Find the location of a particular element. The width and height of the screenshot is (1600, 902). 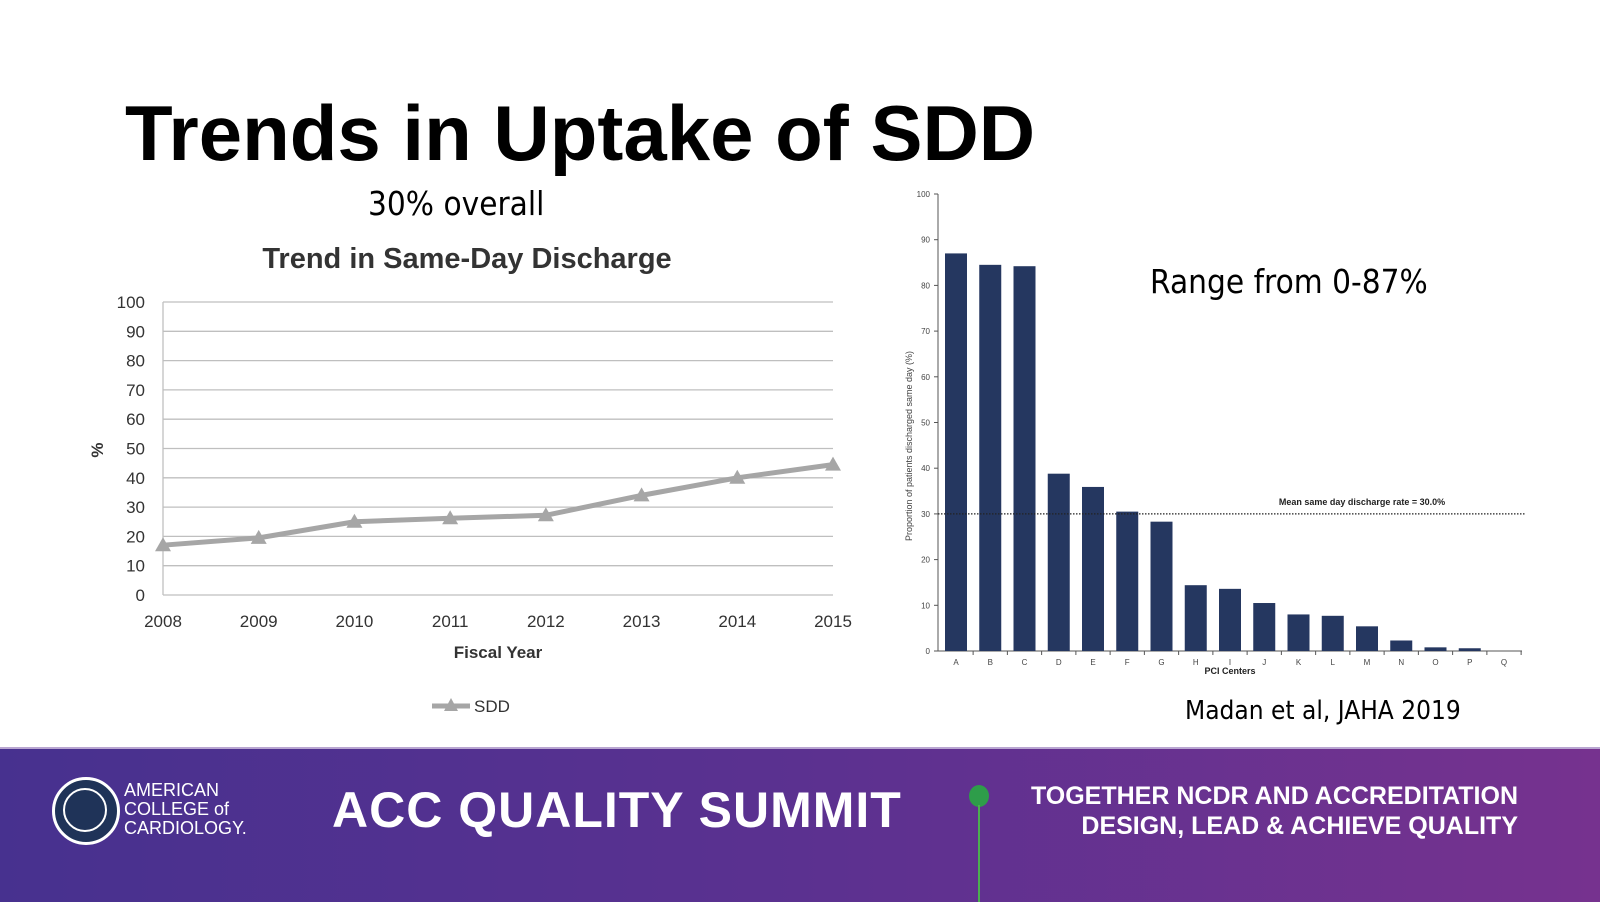

mean-line-label: Mean same day discharge rate = 30.0% is located at coordinates (1362, 502).